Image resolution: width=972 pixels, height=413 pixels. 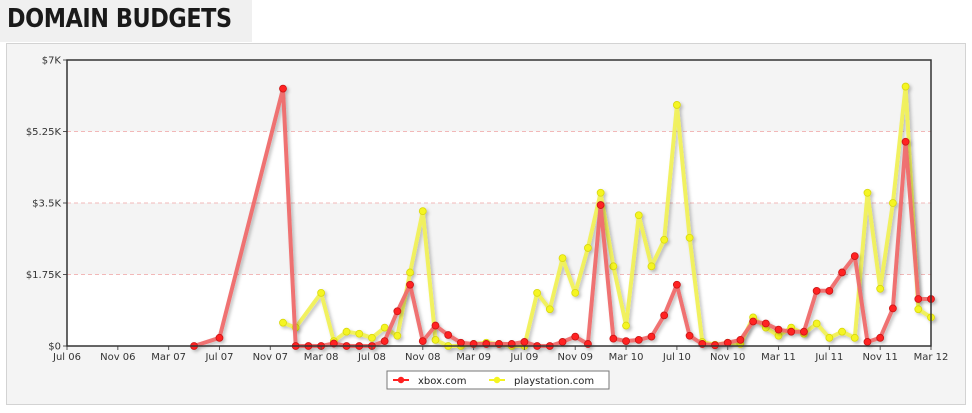 I want to click on x-tick-label: Mar 09, so click(x=473, y=357).